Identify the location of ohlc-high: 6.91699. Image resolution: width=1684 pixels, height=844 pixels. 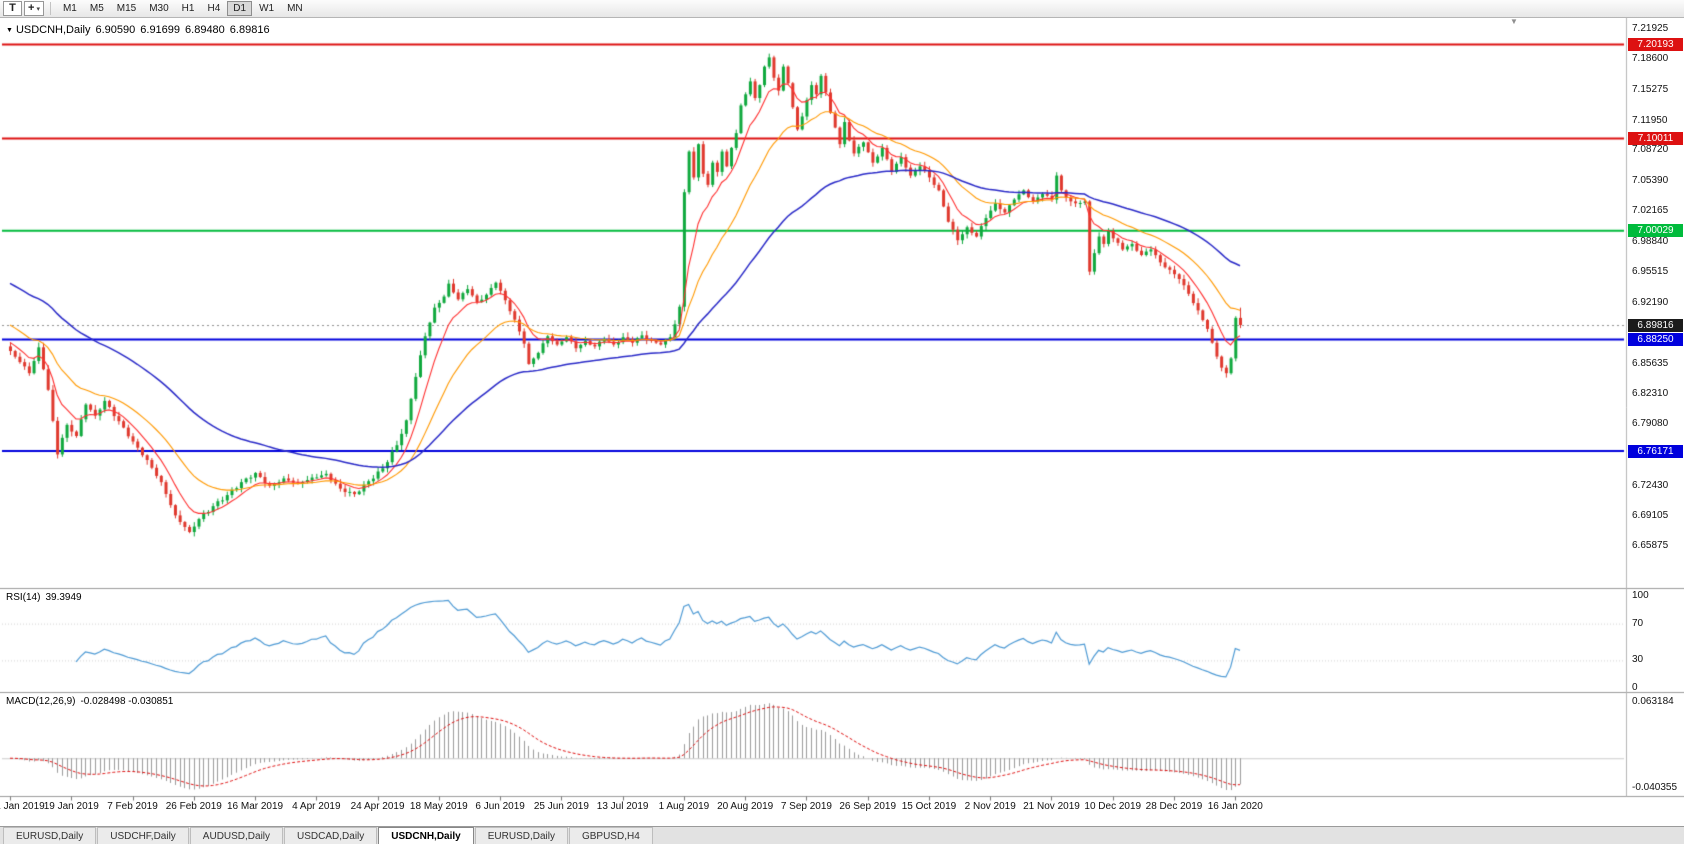
(160, 30).